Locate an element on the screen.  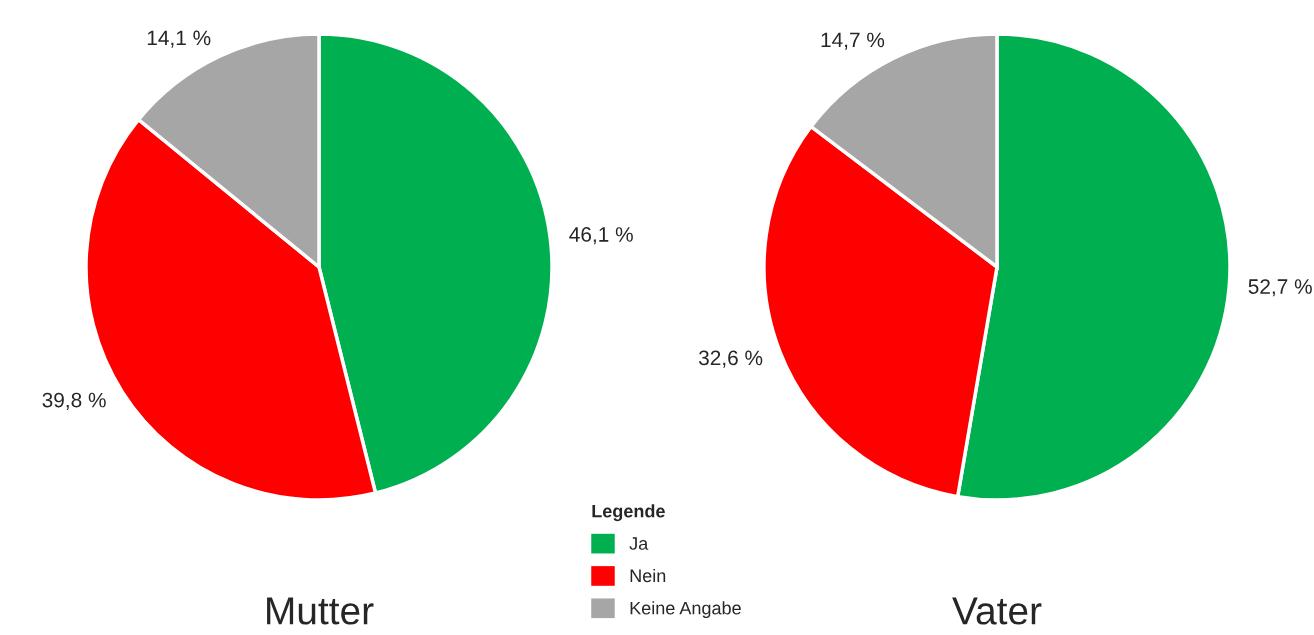
text: Vater is located at coordinates (997, 611).